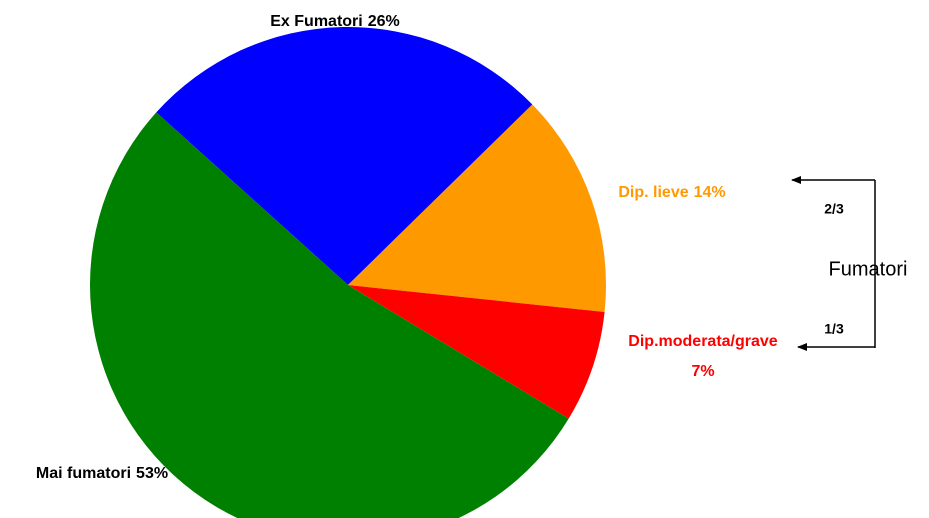 The height and width of the screenshot is (518, 929). Describe the element at coordinates (83, 473) in the screenshot. I see `category-label: Mai fumatori` at that location.